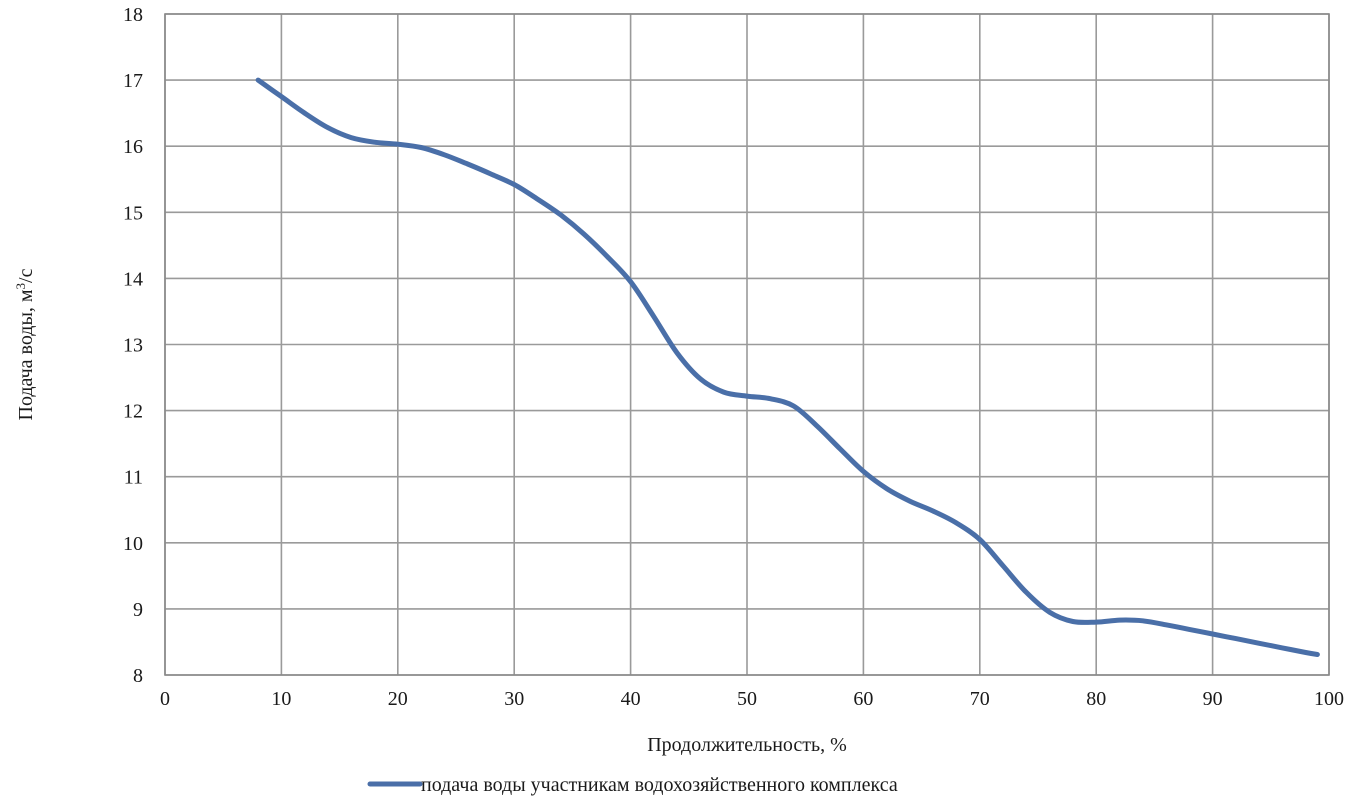 This screenshot has height=798, width=1352. What do you see at coordinates (26, 275) in the screenshot?
I see `y-axis-title-tail: /с` at bounding box center [26, 275].